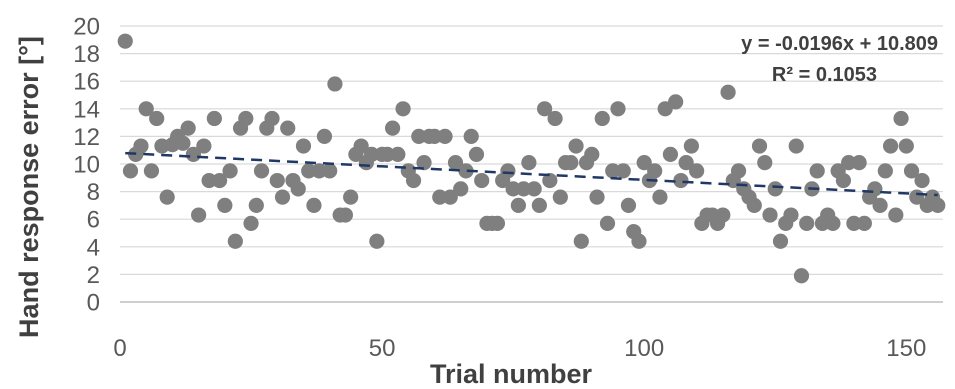 The image size is (955, 389). I want to click on x-tick-150: 150, so click(906, 348).